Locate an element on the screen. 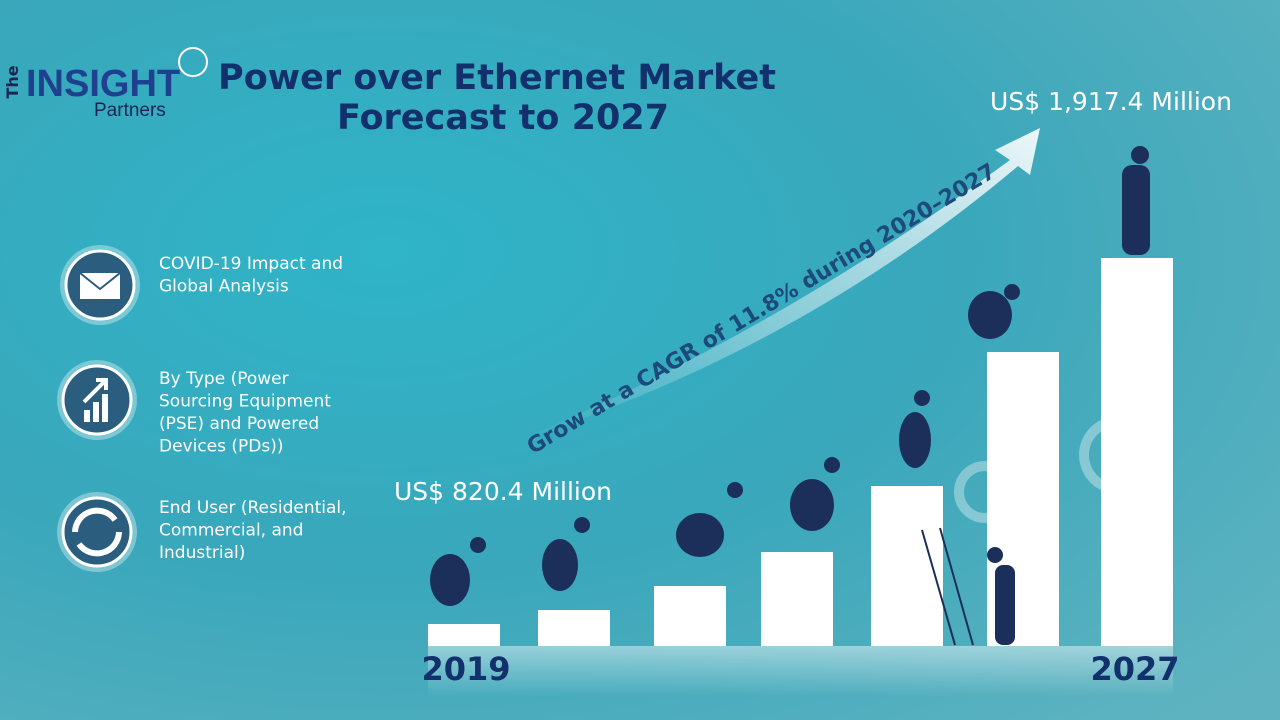 Image resolution: width=1280 pixels, height=720 pixels. gears is located at coordinates (1062, 463).